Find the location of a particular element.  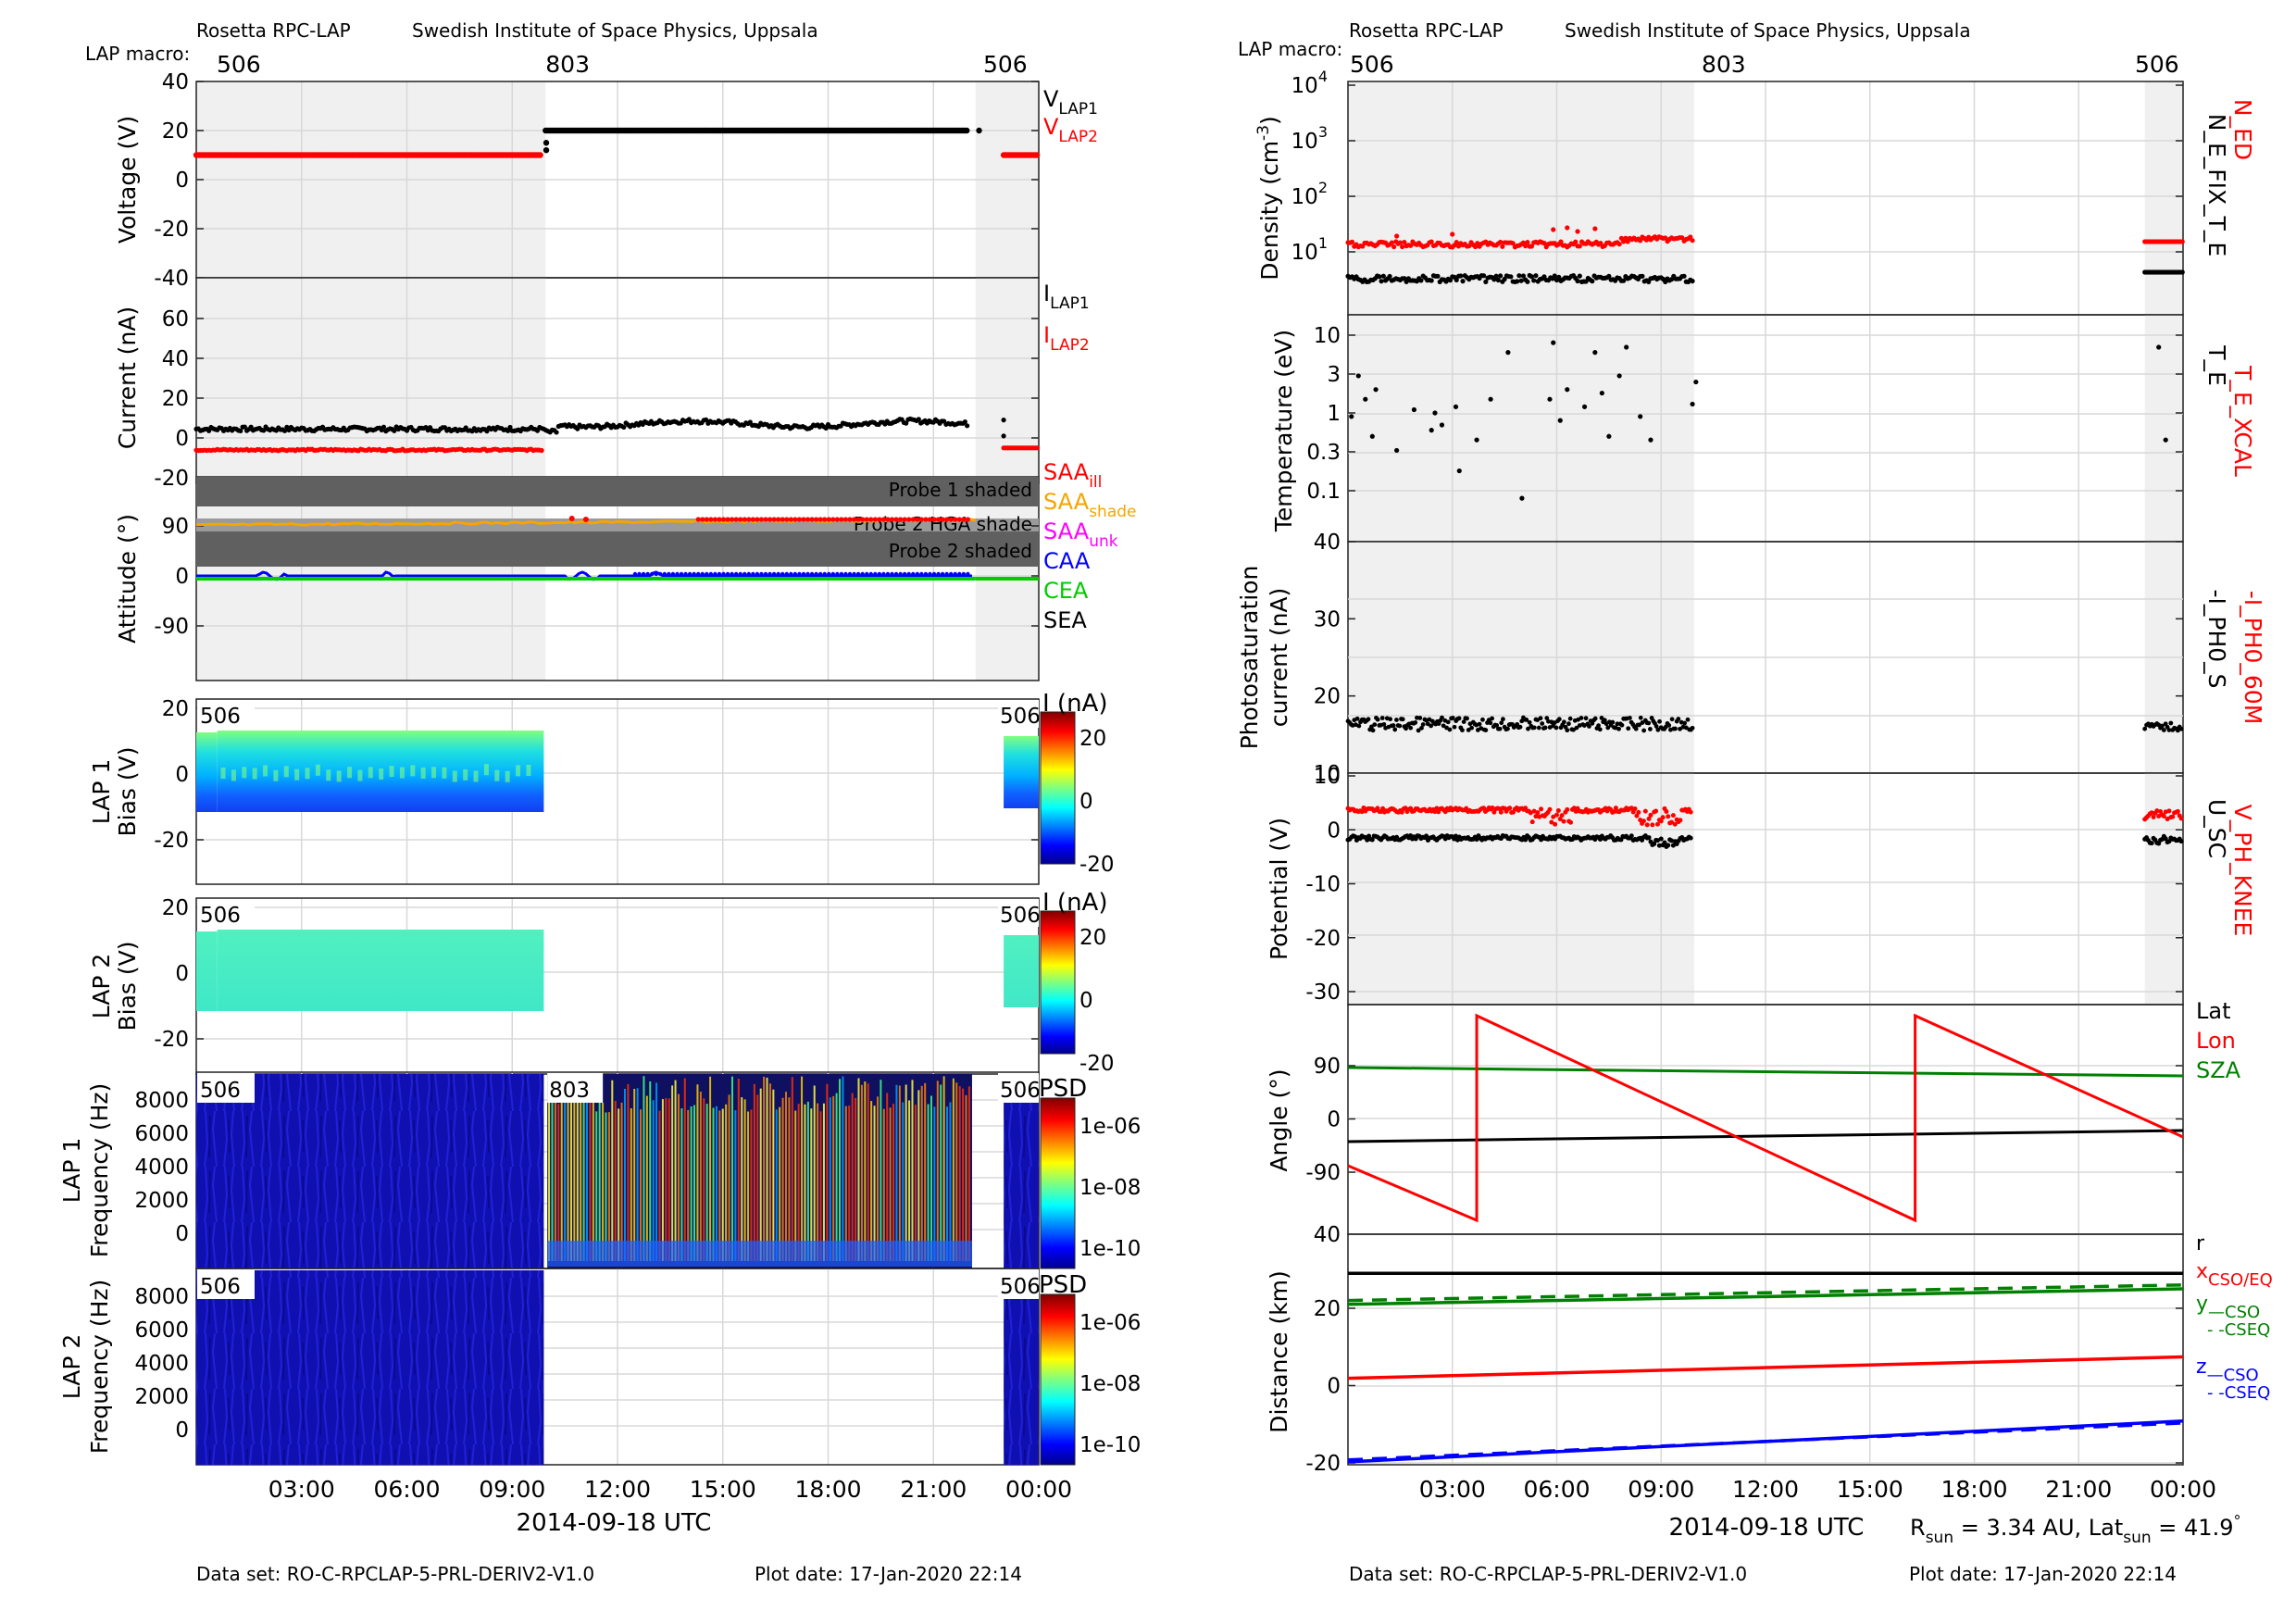

psd1-ylabel1: LAP 1 is located at coordinates (71, 1171).